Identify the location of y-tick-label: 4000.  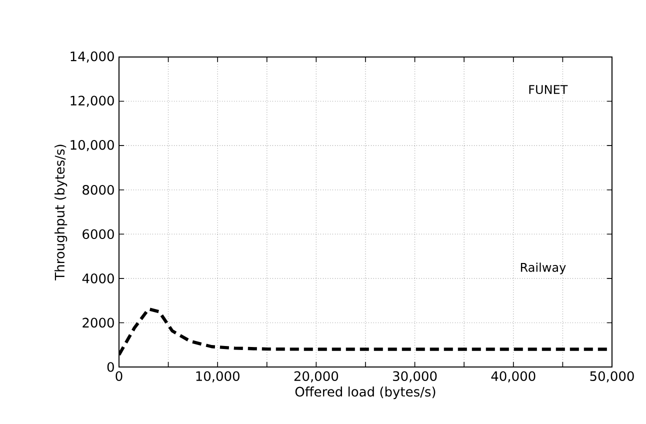
(98, 279).